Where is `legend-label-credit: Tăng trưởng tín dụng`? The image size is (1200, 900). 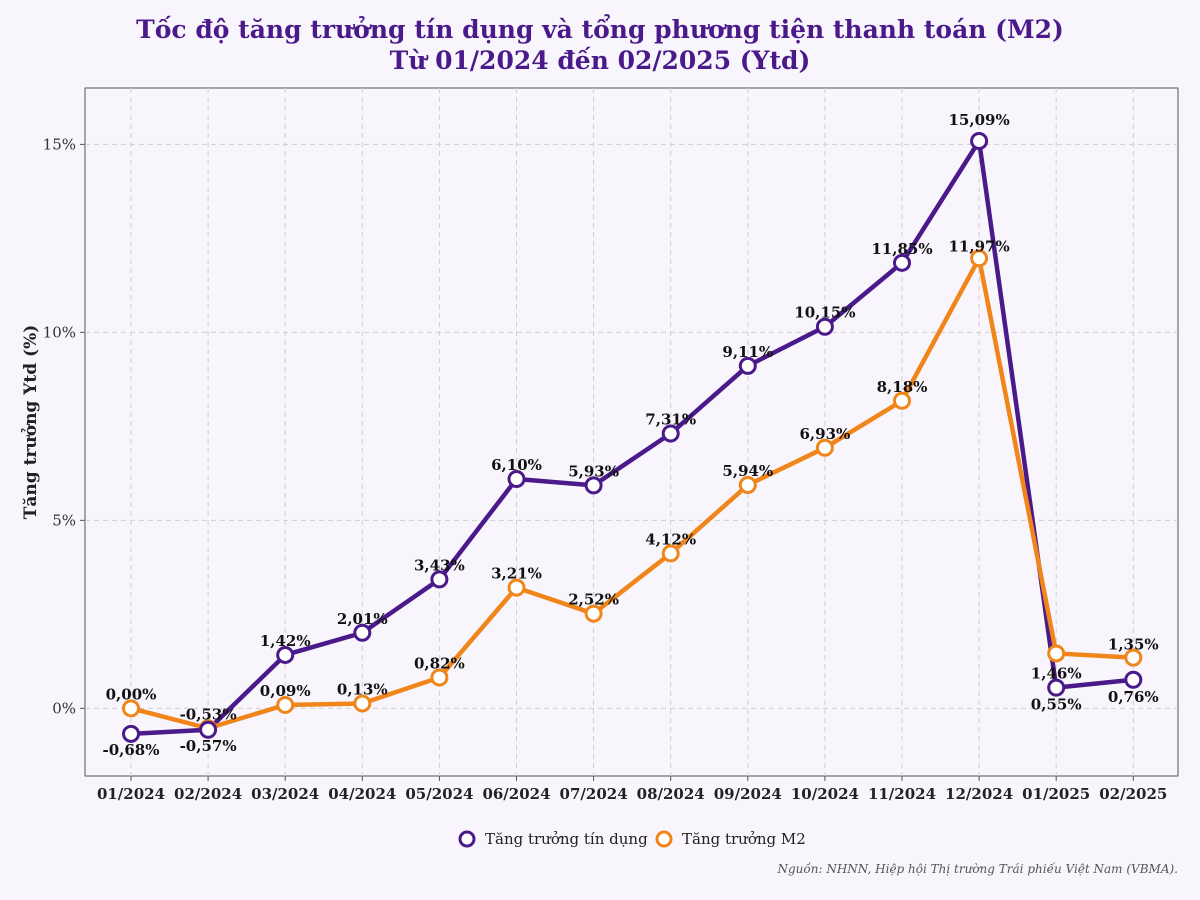 legend-label-credit: Tăng trưởng tín dụng is located at coordinates (566, 839).